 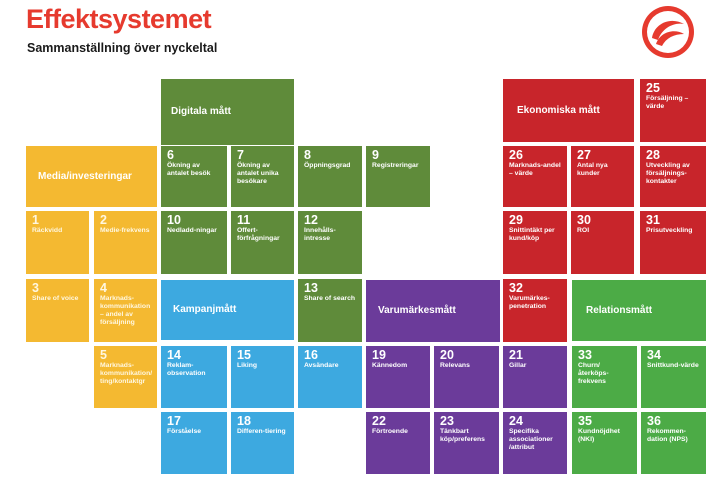 What do you see at coordinates (535, 176) in the screenshot?
I see `metric-tile-26: 26 Marknads-andel – värde` at bounding box center [535, 176].